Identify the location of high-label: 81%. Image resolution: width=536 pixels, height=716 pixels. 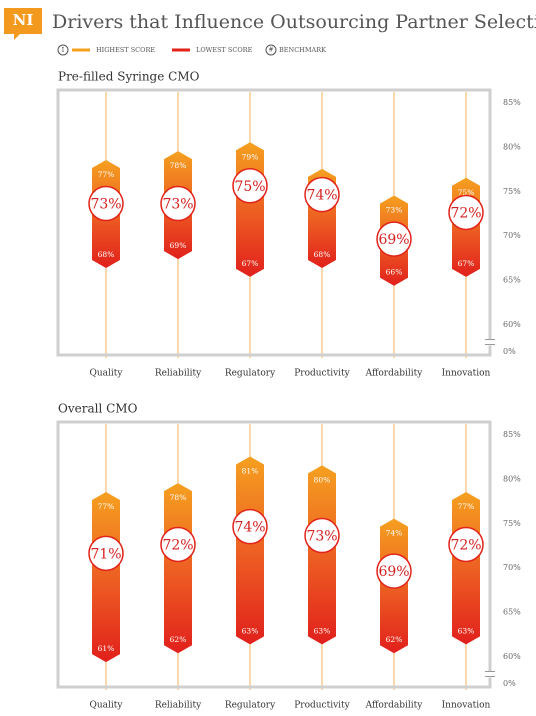
(250, 471).